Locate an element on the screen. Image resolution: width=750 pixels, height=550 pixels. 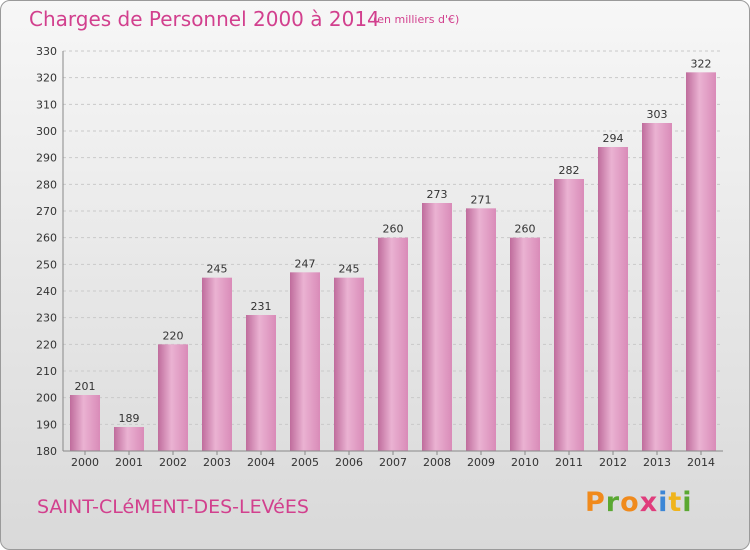
logo-letter: P is located at coordinates (595, 502).